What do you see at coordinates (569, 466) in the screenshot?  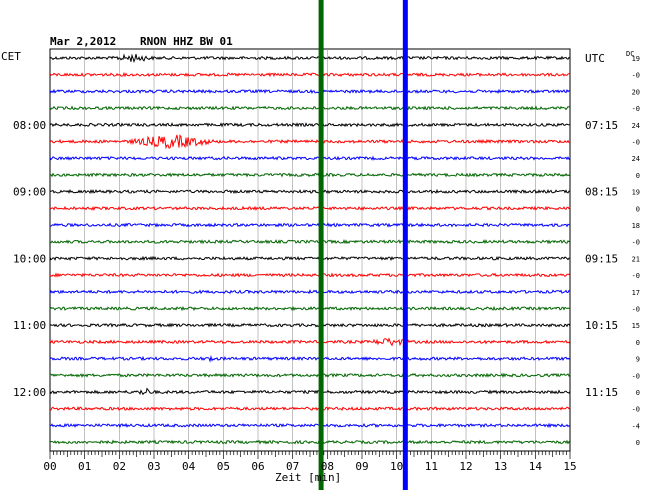 I see `x-tick-label: 15` at bounding box center [569, 466].